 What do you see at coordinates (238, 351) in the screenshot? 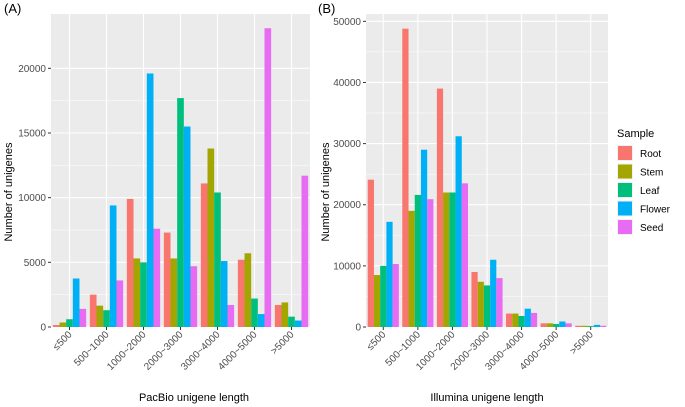
I see `panel-a-x-tick-label: 4000~5000` at bounding box center [238, 351].